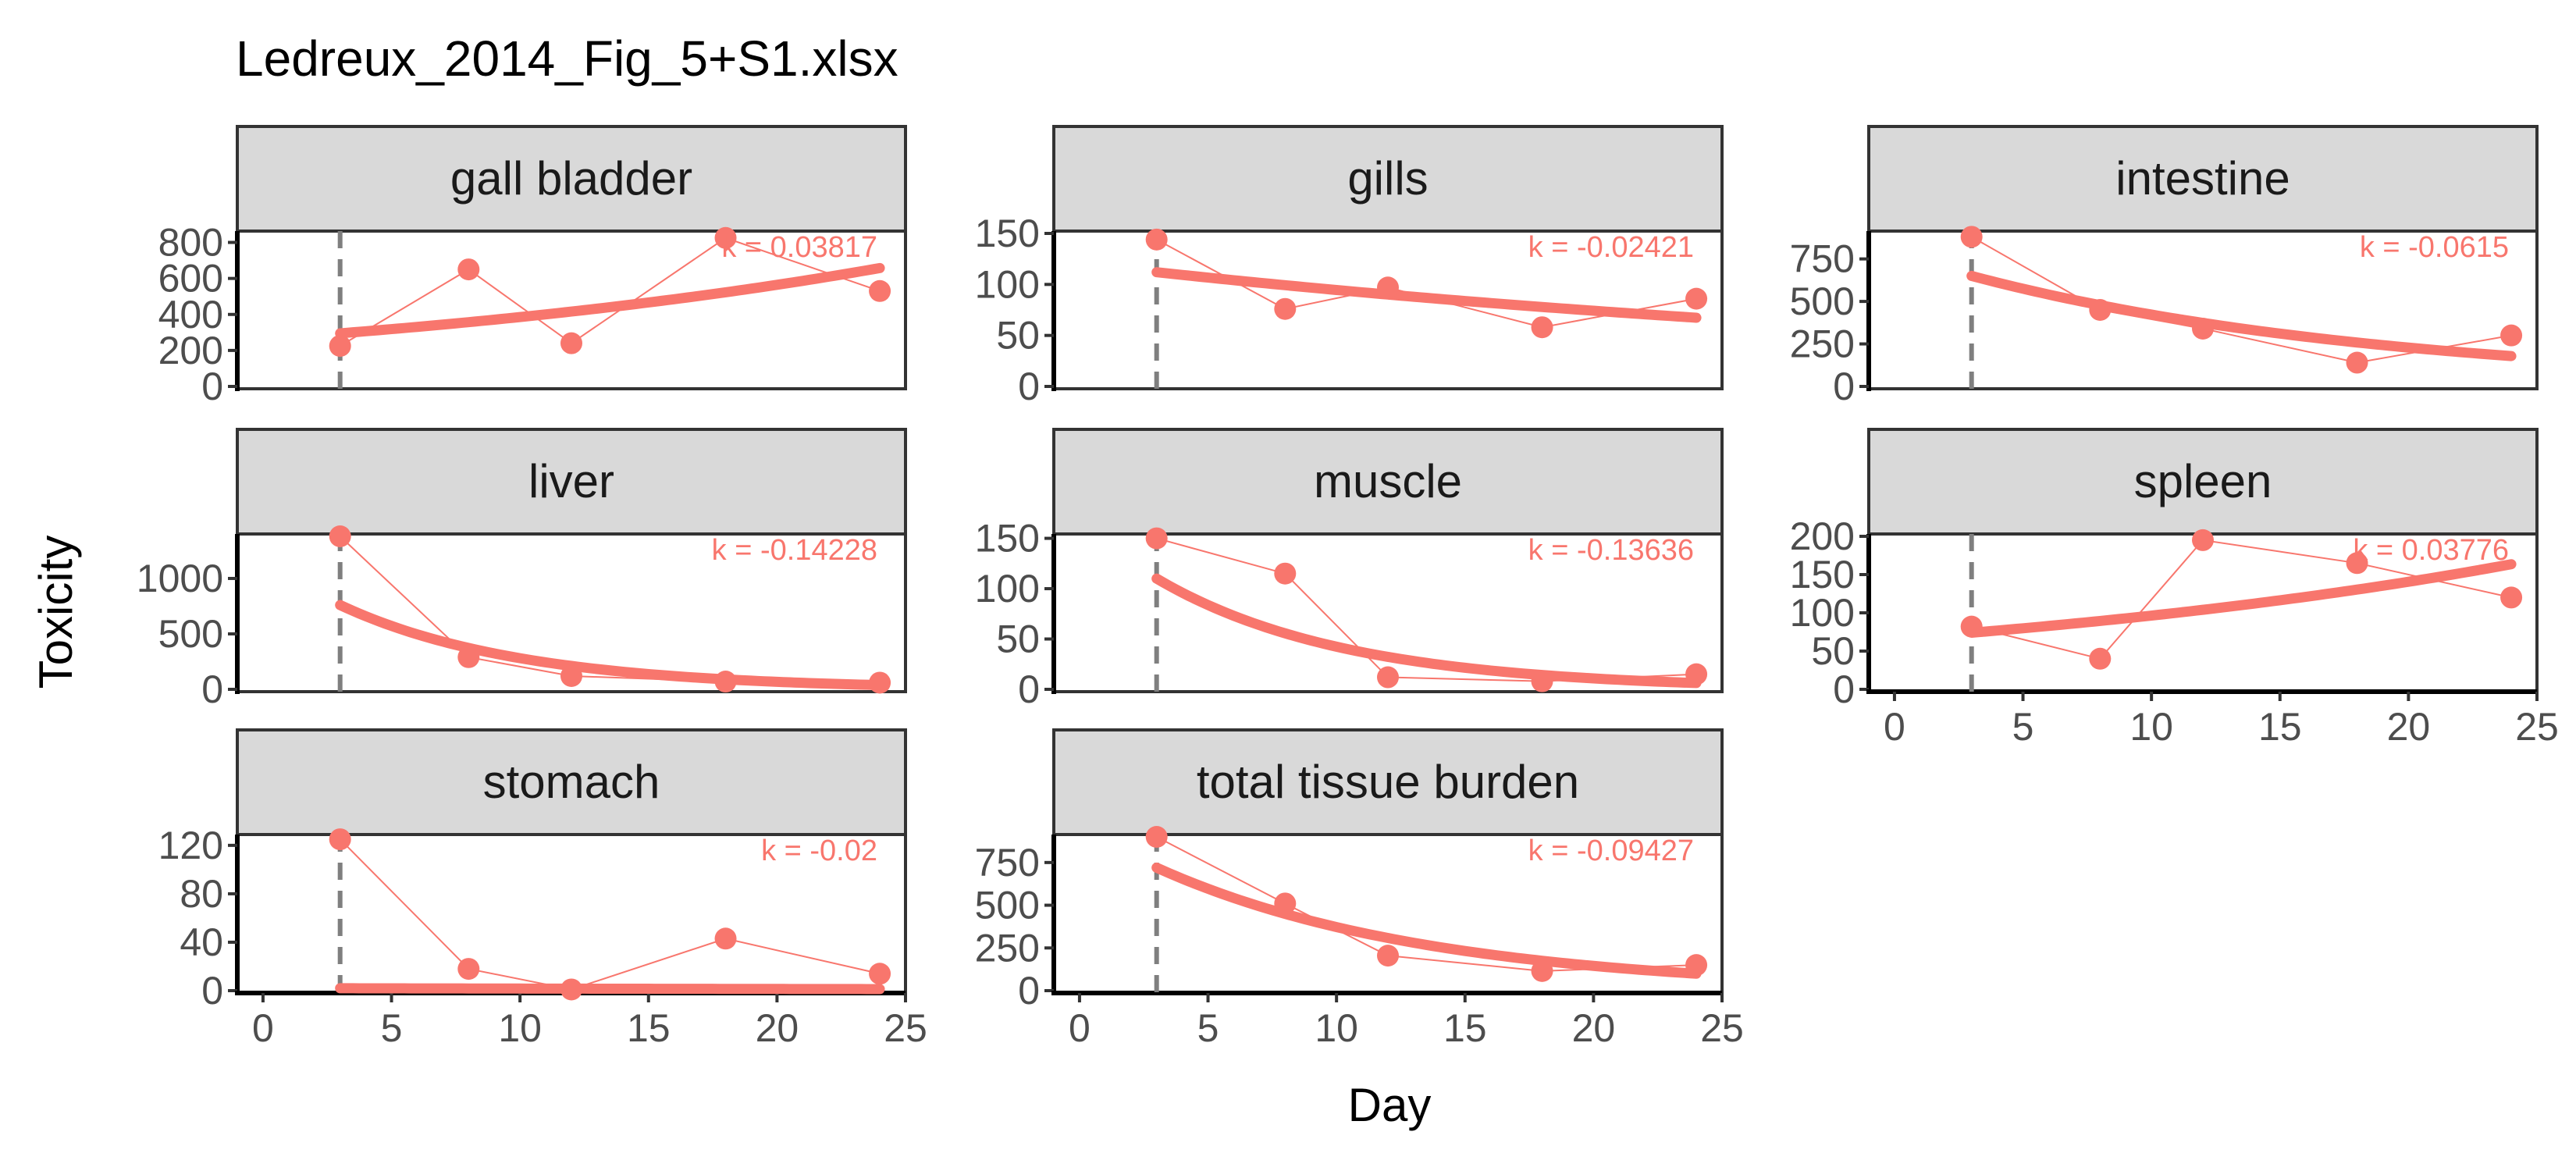 The height and width of the screenshot is (1171, 2576). Describe the element at coordinates (1611, 248) in the screenshot. I see `k-label: k = -0.02421` at that location.